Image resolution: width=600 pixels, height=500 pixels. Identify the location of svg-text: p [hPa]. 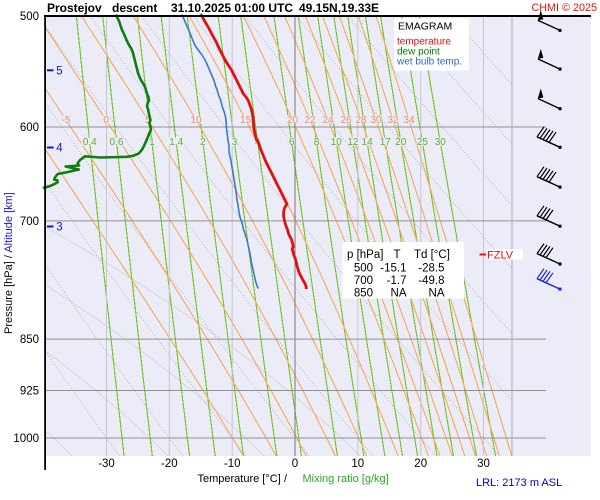
(365, 255).